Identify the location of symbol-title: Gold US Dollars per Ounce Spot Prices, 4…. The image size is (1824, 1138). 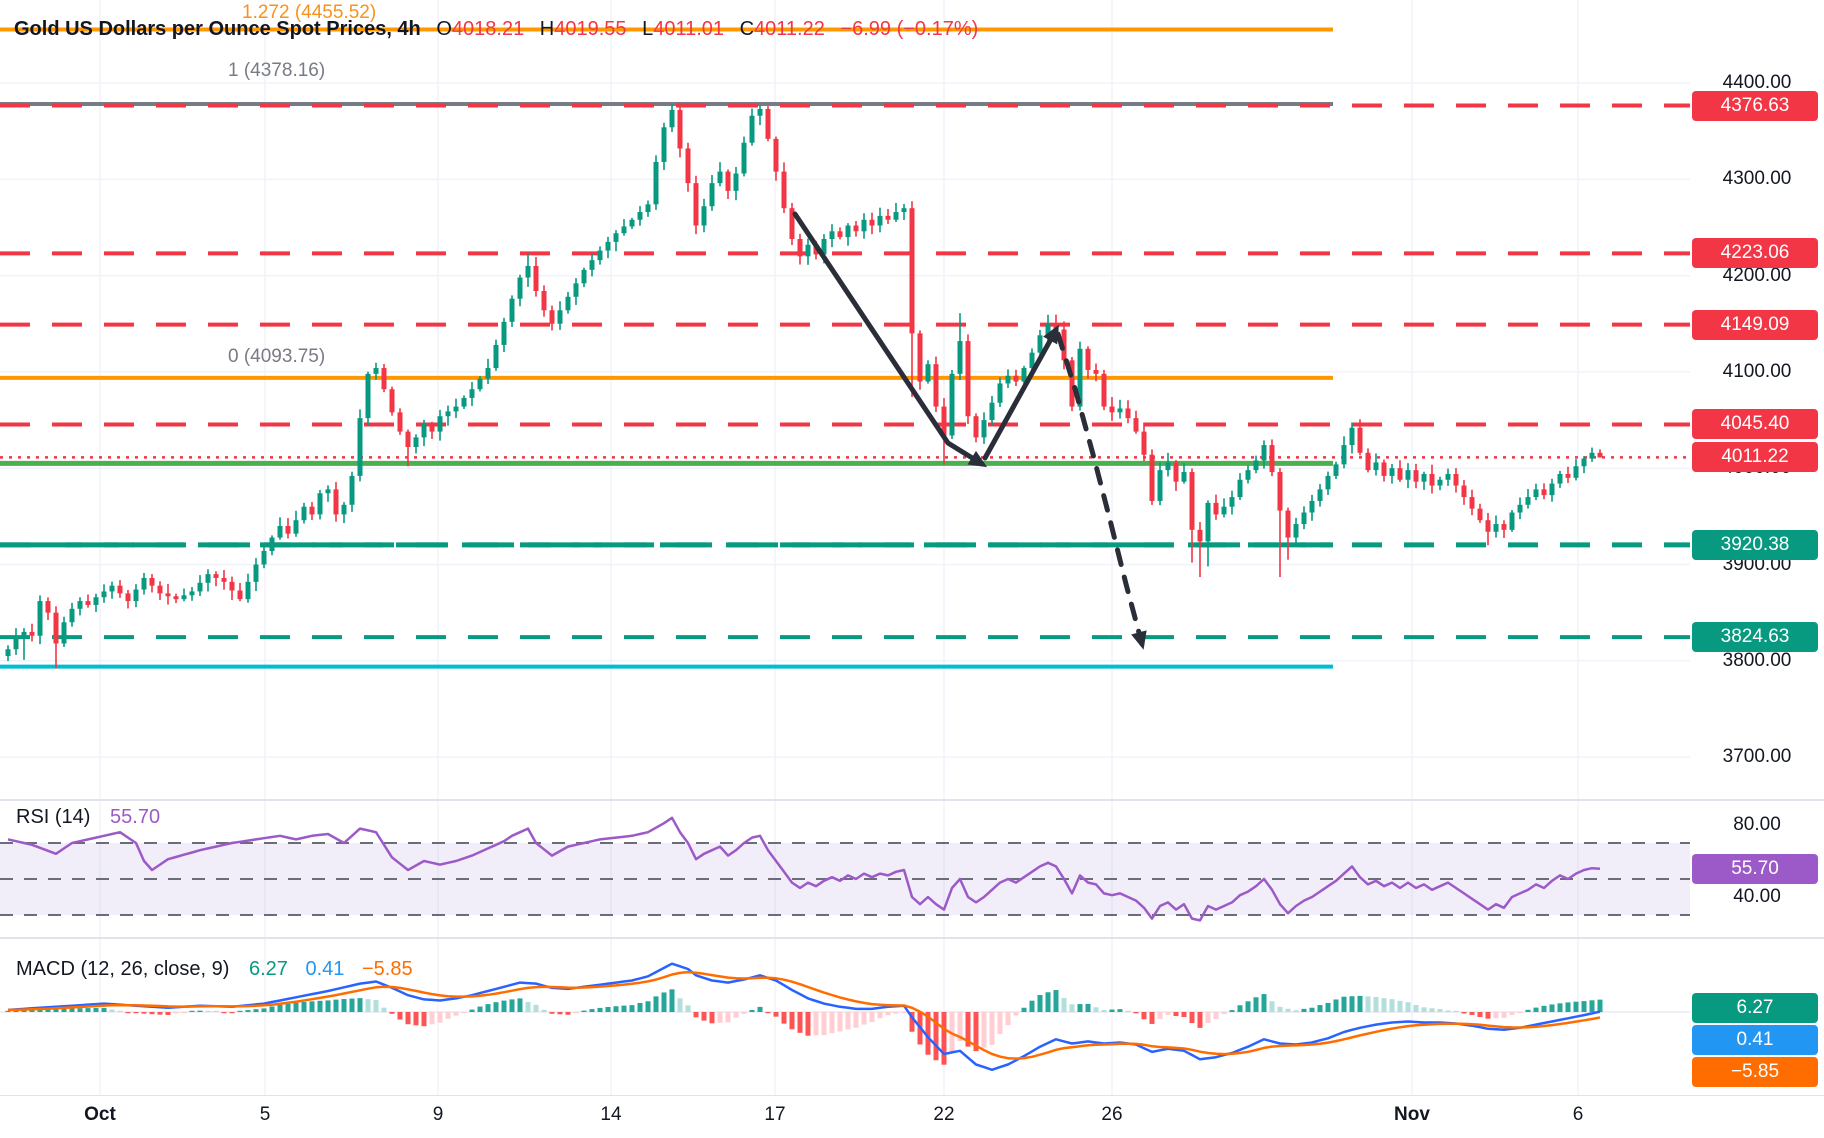
(217, 29).